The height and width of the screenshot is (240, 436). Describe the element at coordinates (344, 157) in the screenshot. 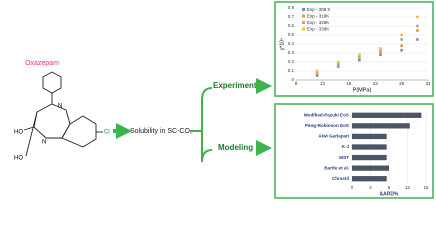

I see `category-label: MST` at that location.